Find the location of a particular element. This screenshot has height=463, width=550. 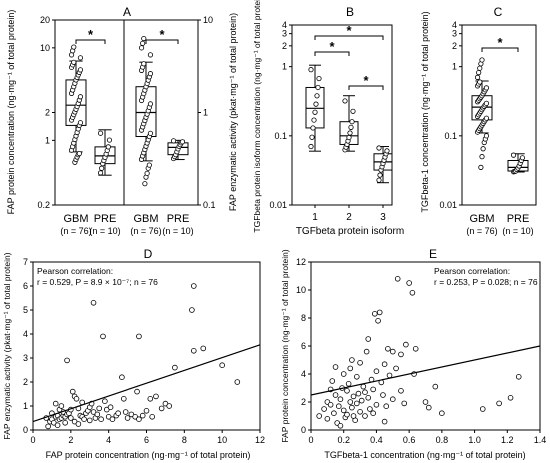

panel-e-ytick-label: 6 is located at coordinates (303, 346).